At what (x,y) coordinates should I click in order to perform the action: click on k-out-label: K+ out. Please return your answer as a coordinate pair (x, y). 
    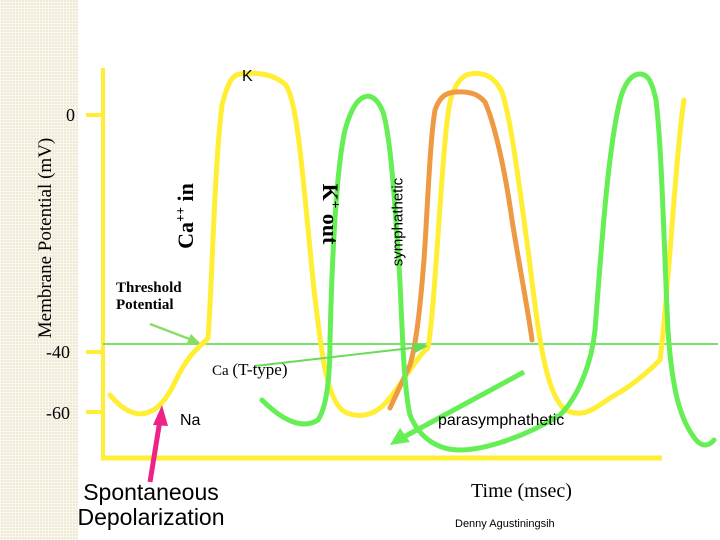
    Looking at the image, I should click on (330, 214).